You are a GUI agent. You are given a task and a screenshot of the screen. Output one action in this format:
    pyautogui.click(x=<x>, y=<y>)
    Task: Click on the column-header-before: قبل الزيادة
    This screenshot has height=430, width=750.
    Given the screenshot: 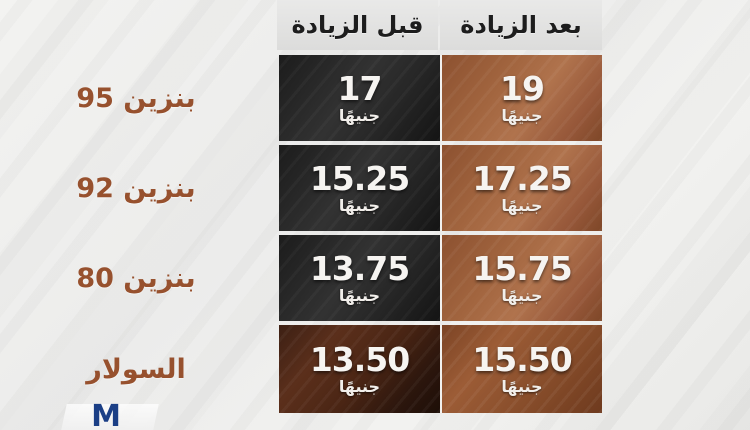 What is the action you would take?
    pyautogui.click(x=357, y=25)
    